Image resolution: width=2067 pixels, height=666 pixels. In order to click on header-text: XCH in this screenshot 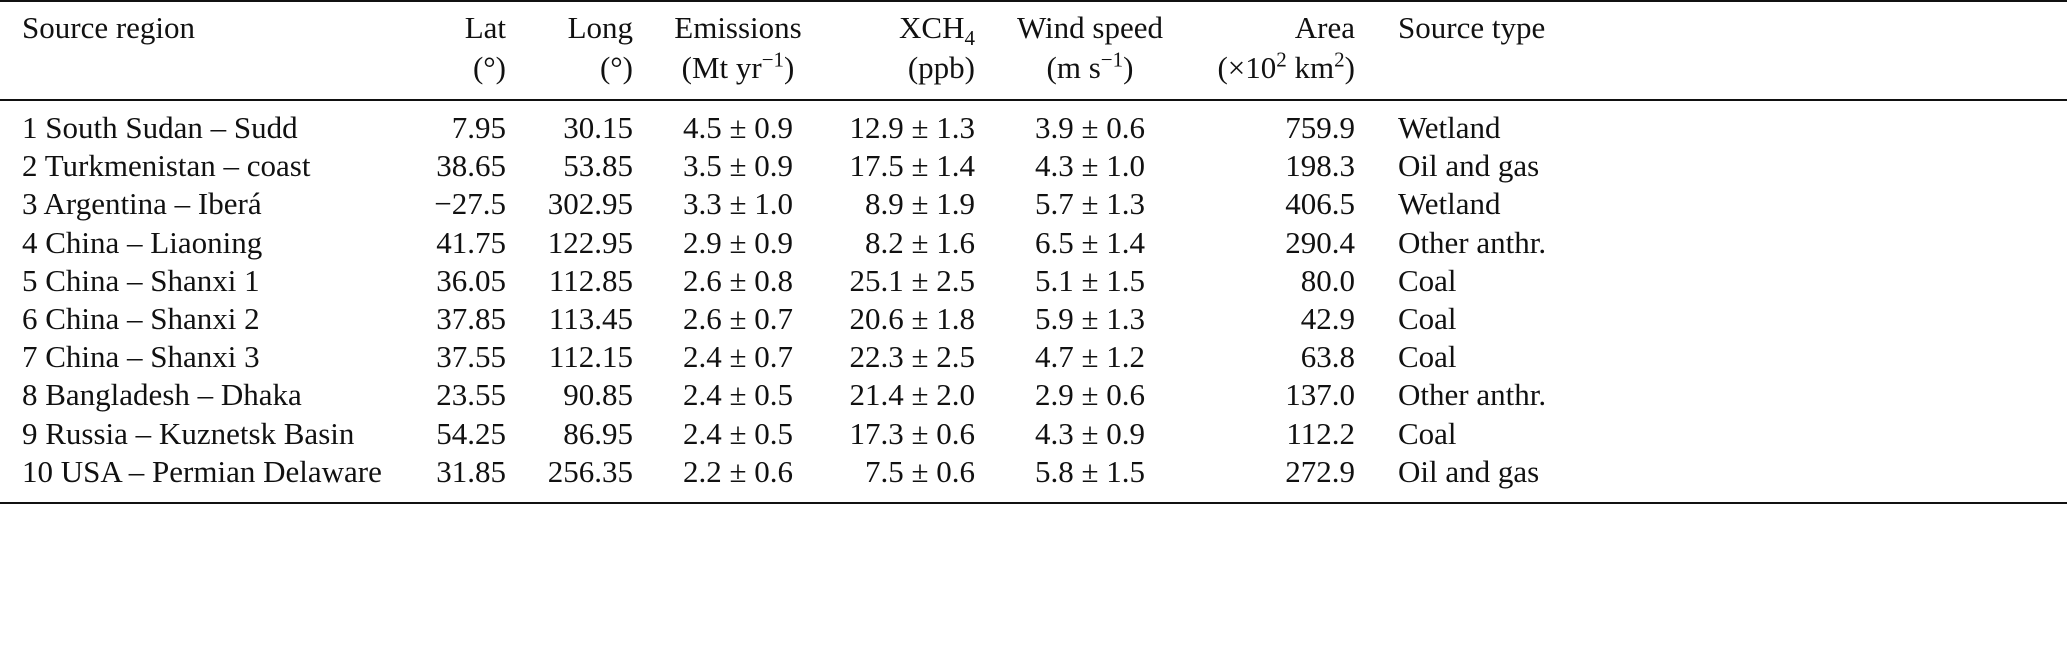, I will do `click(932, 27)`.